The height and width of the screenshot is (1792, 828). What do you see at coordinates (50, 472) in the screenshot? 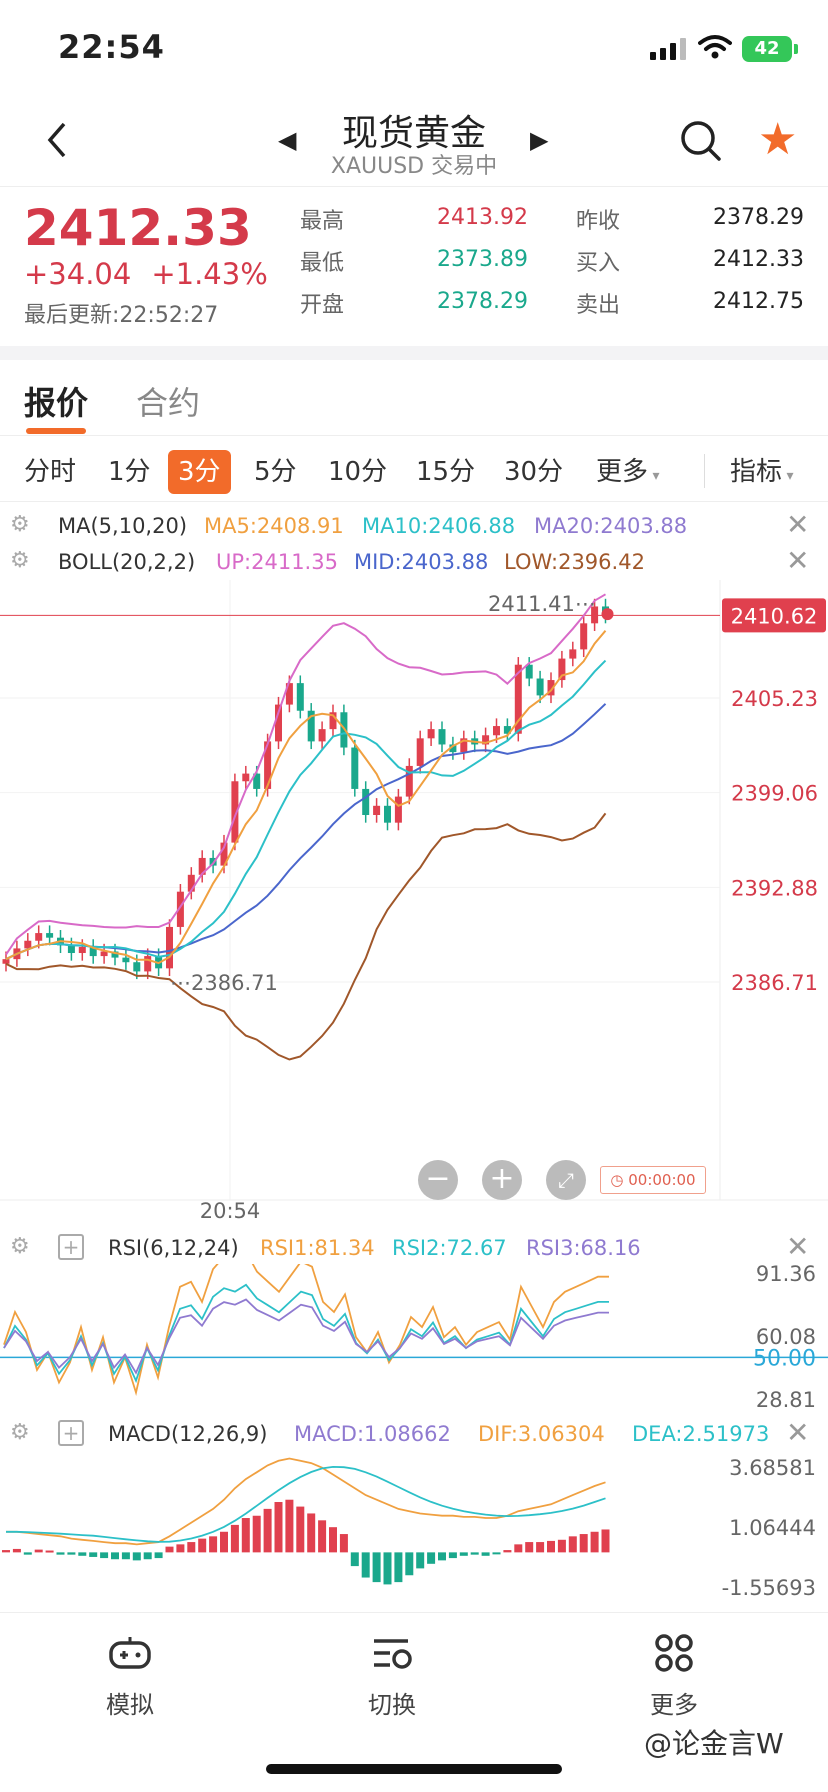
I see `period-timeshare: 分时` at bounding box center [50, 472].